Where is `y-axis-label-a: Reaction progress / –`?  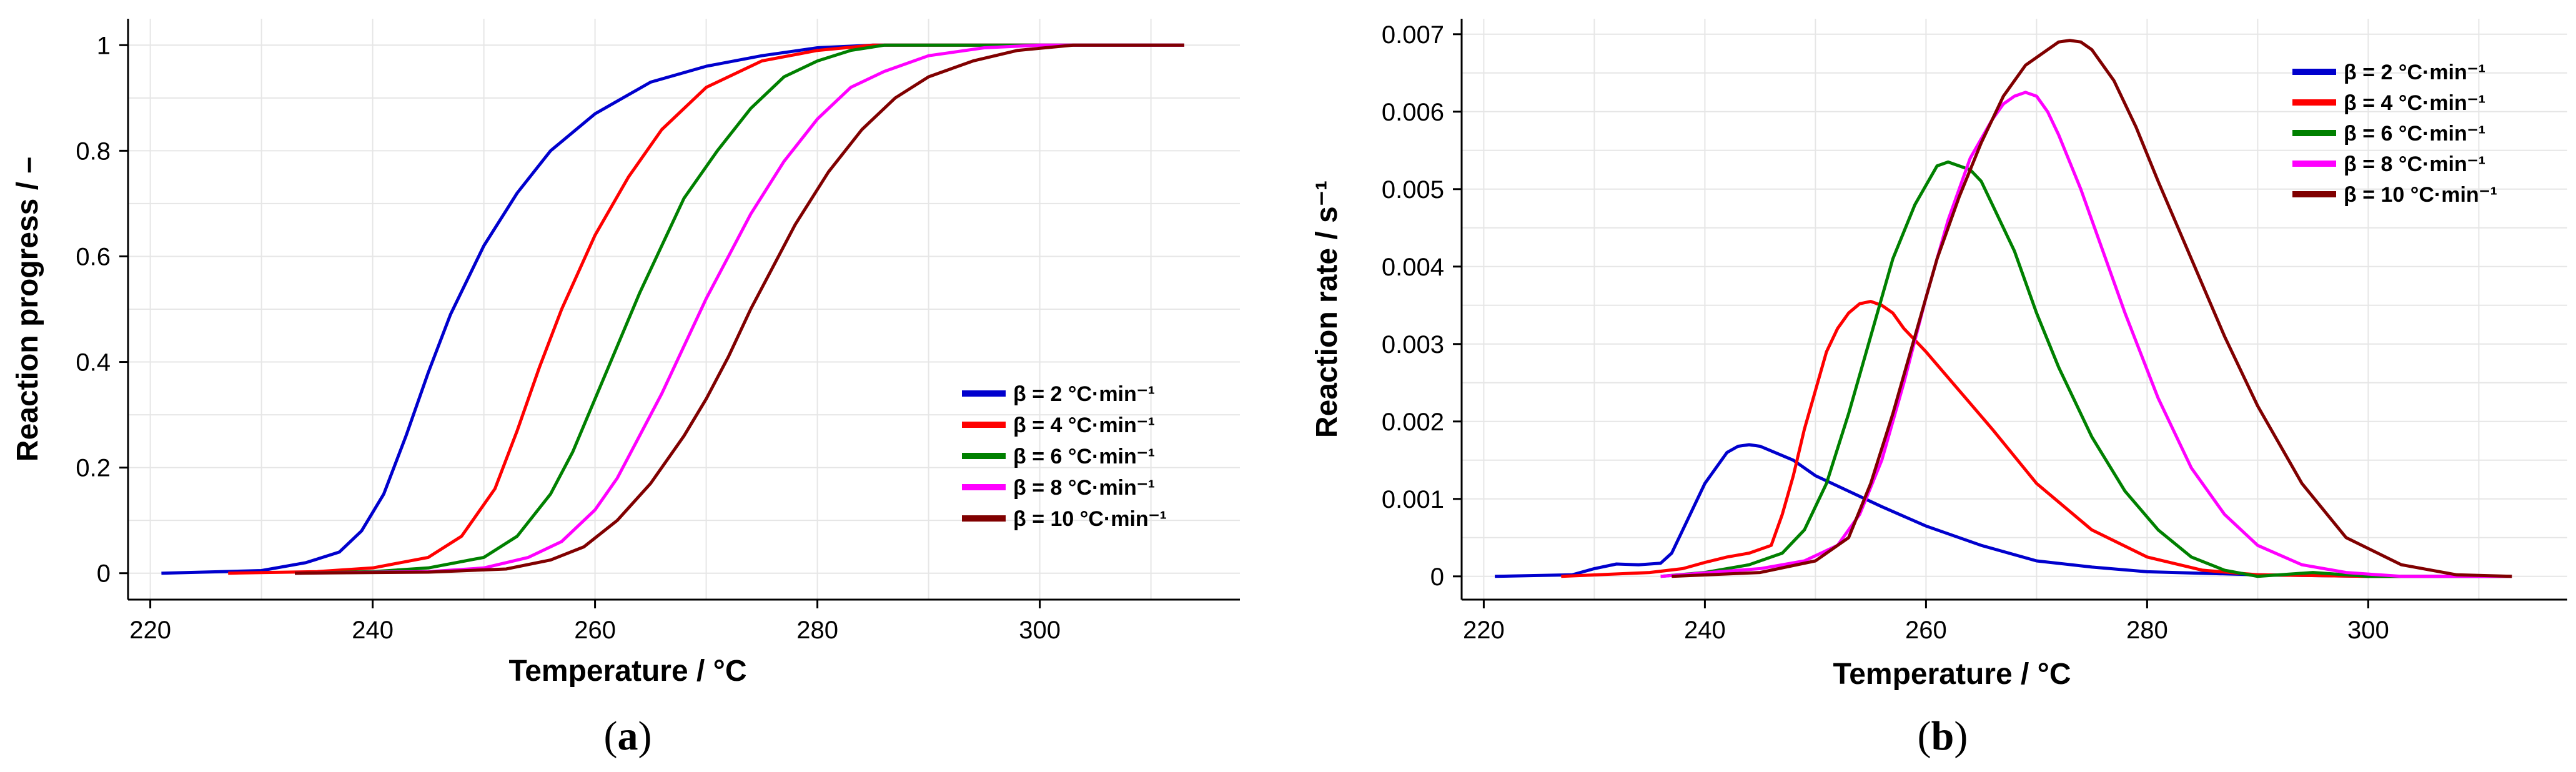 y-axis-label-a: Reaction progress / – is located at coordinates (27, 309).